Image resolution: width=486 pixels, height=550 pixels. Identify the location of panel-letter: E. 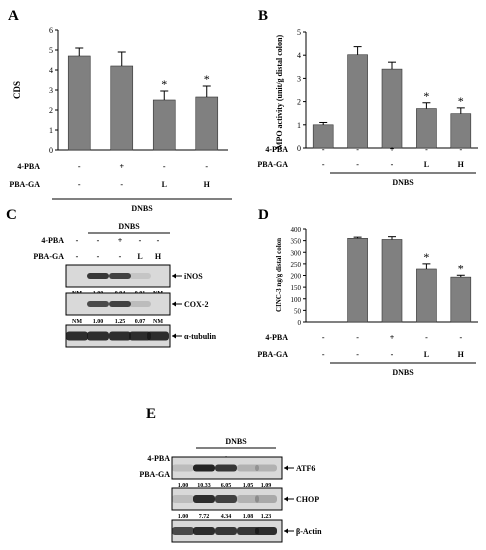
(151, 414).